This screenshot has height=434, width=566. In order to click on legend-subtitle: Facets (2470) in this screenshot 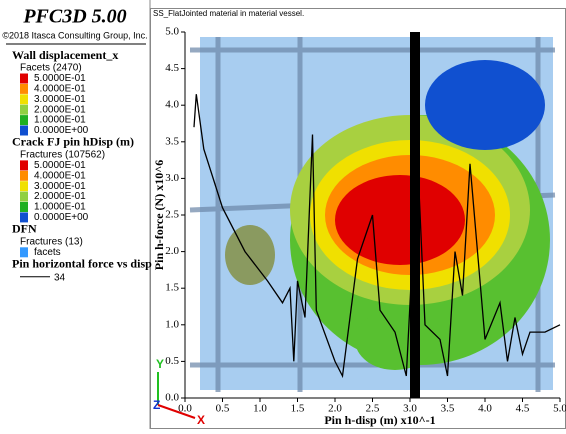, I will do `click(51, 68)`.